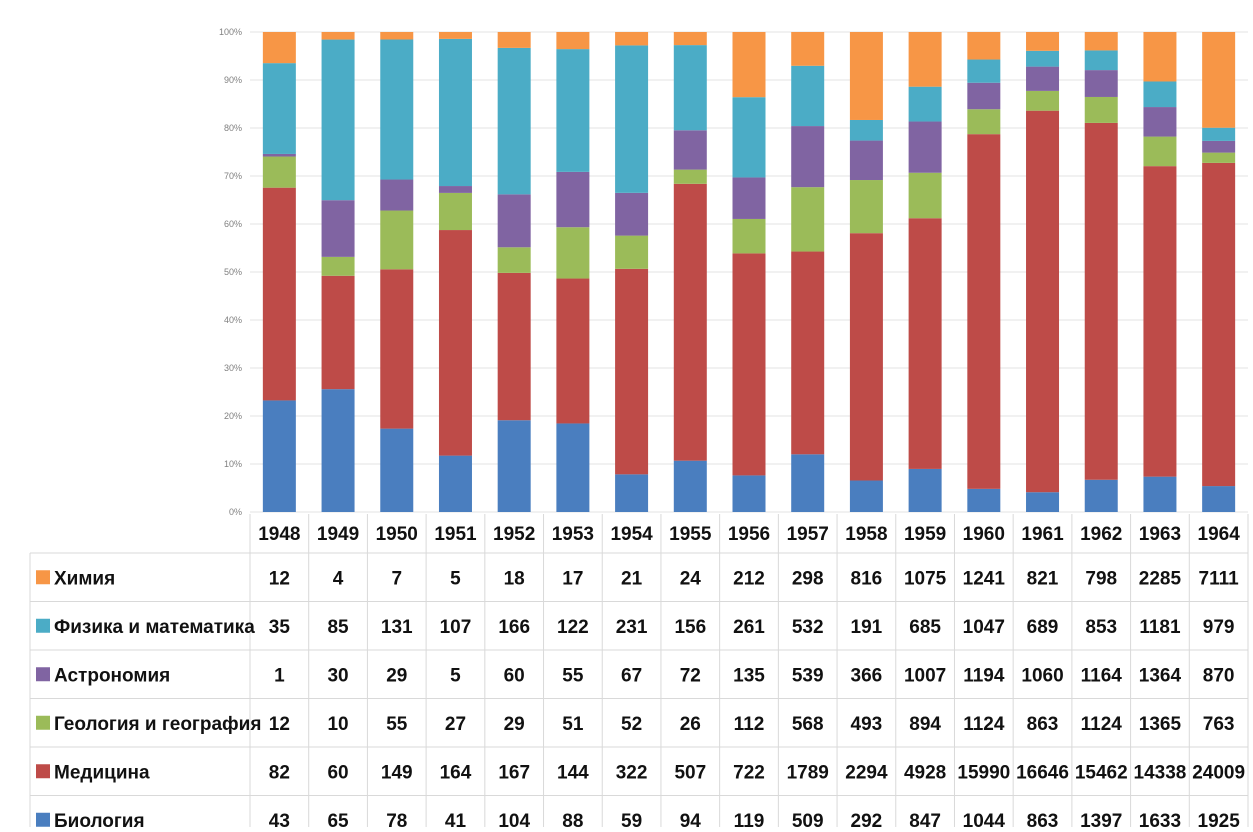 The height and width of the screenshot is (832, 1253). I want to click on data-cell: 85, so click(338, 627).